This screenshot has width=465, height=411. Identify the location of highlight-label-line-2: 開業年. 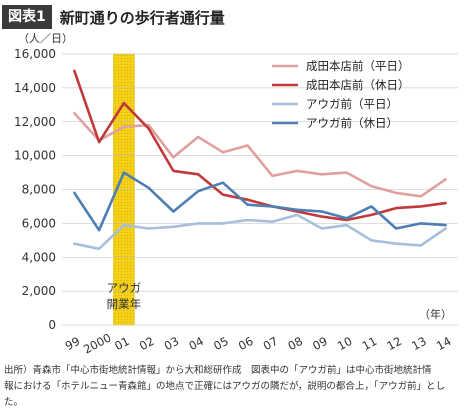
(124, 304).